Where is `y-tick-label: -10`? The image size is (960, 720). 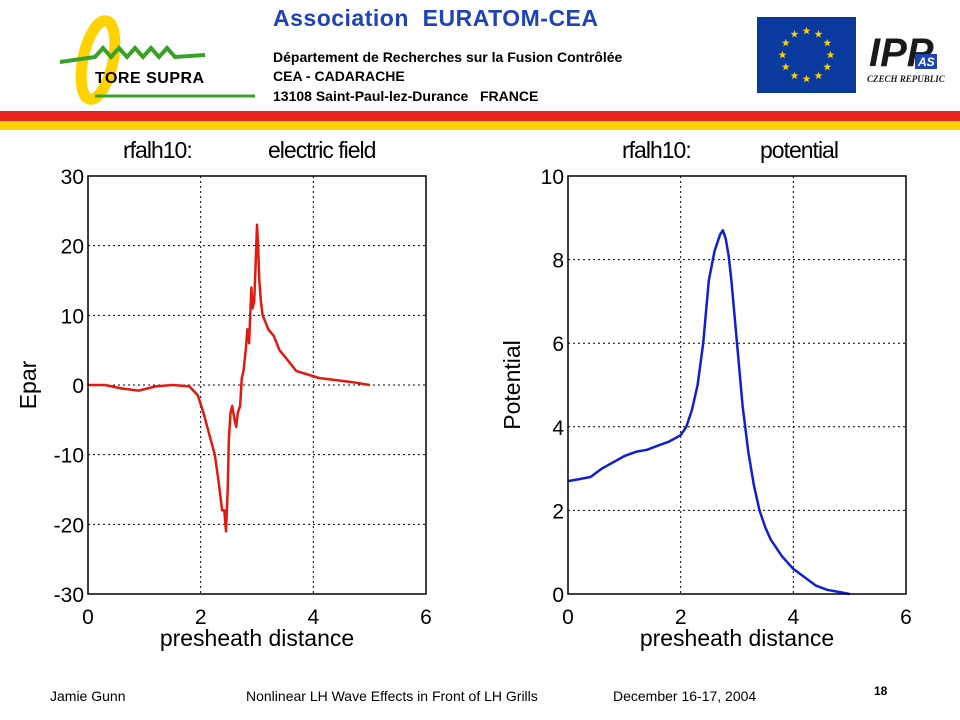 y-tick-label: -10 is located at coordinates (69, 456).